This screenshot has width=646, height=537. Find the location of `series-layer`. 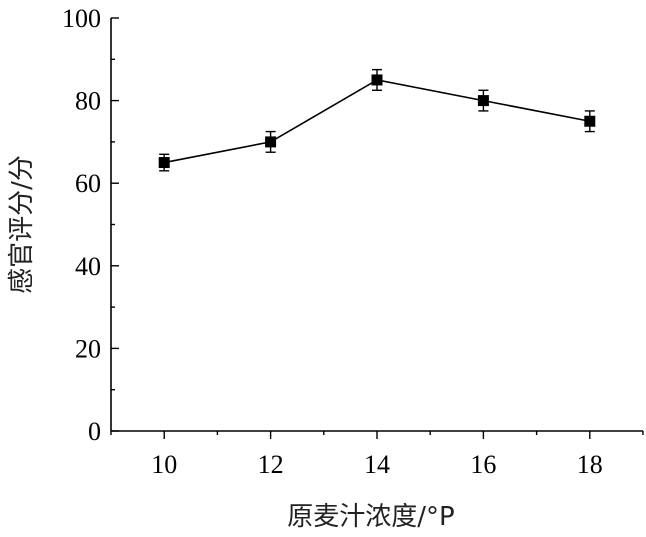

series-layer is located at coordinates (377, 120).